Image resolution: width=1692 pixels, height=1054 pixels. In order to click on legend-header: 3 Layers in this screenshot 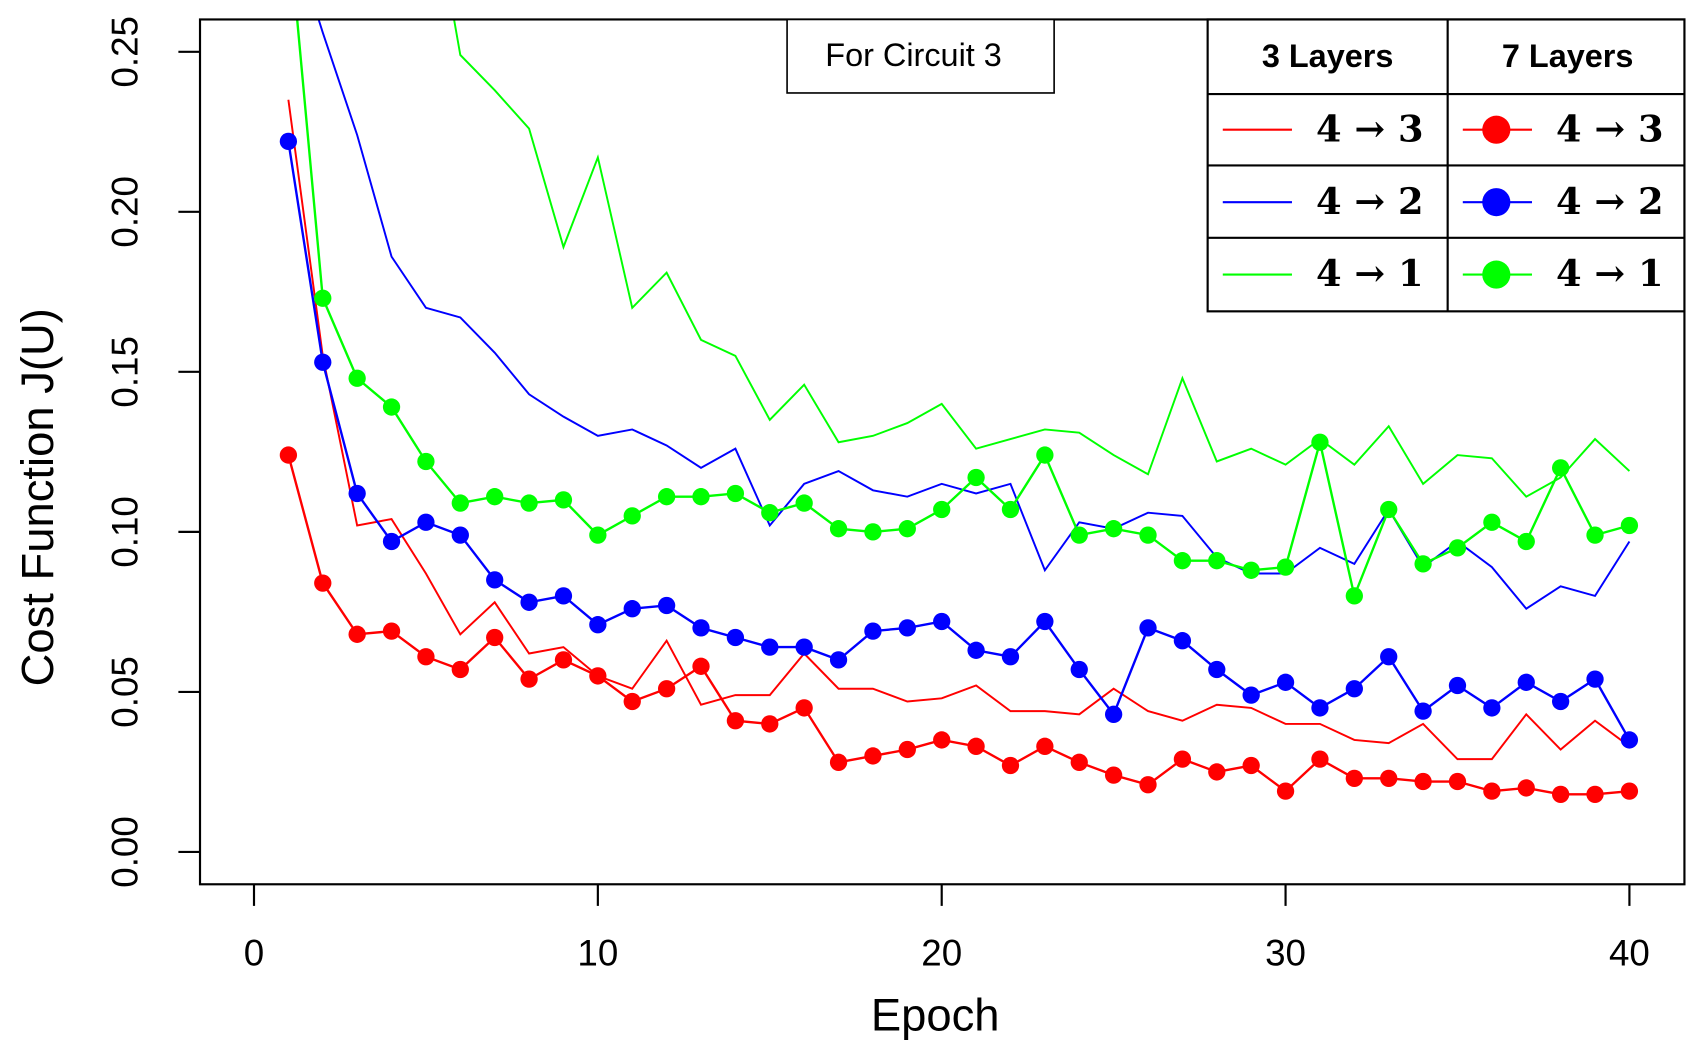, I will do `click(1328, 56)`.